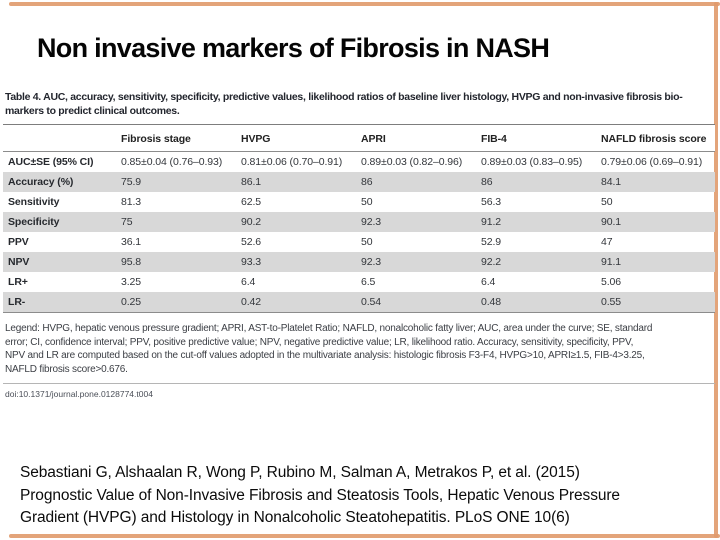 This screenshot has height=540, width=720. Describe the element at coordinates (251, 262) in the screenshot. I see `table-cell: 93.3` at that location.